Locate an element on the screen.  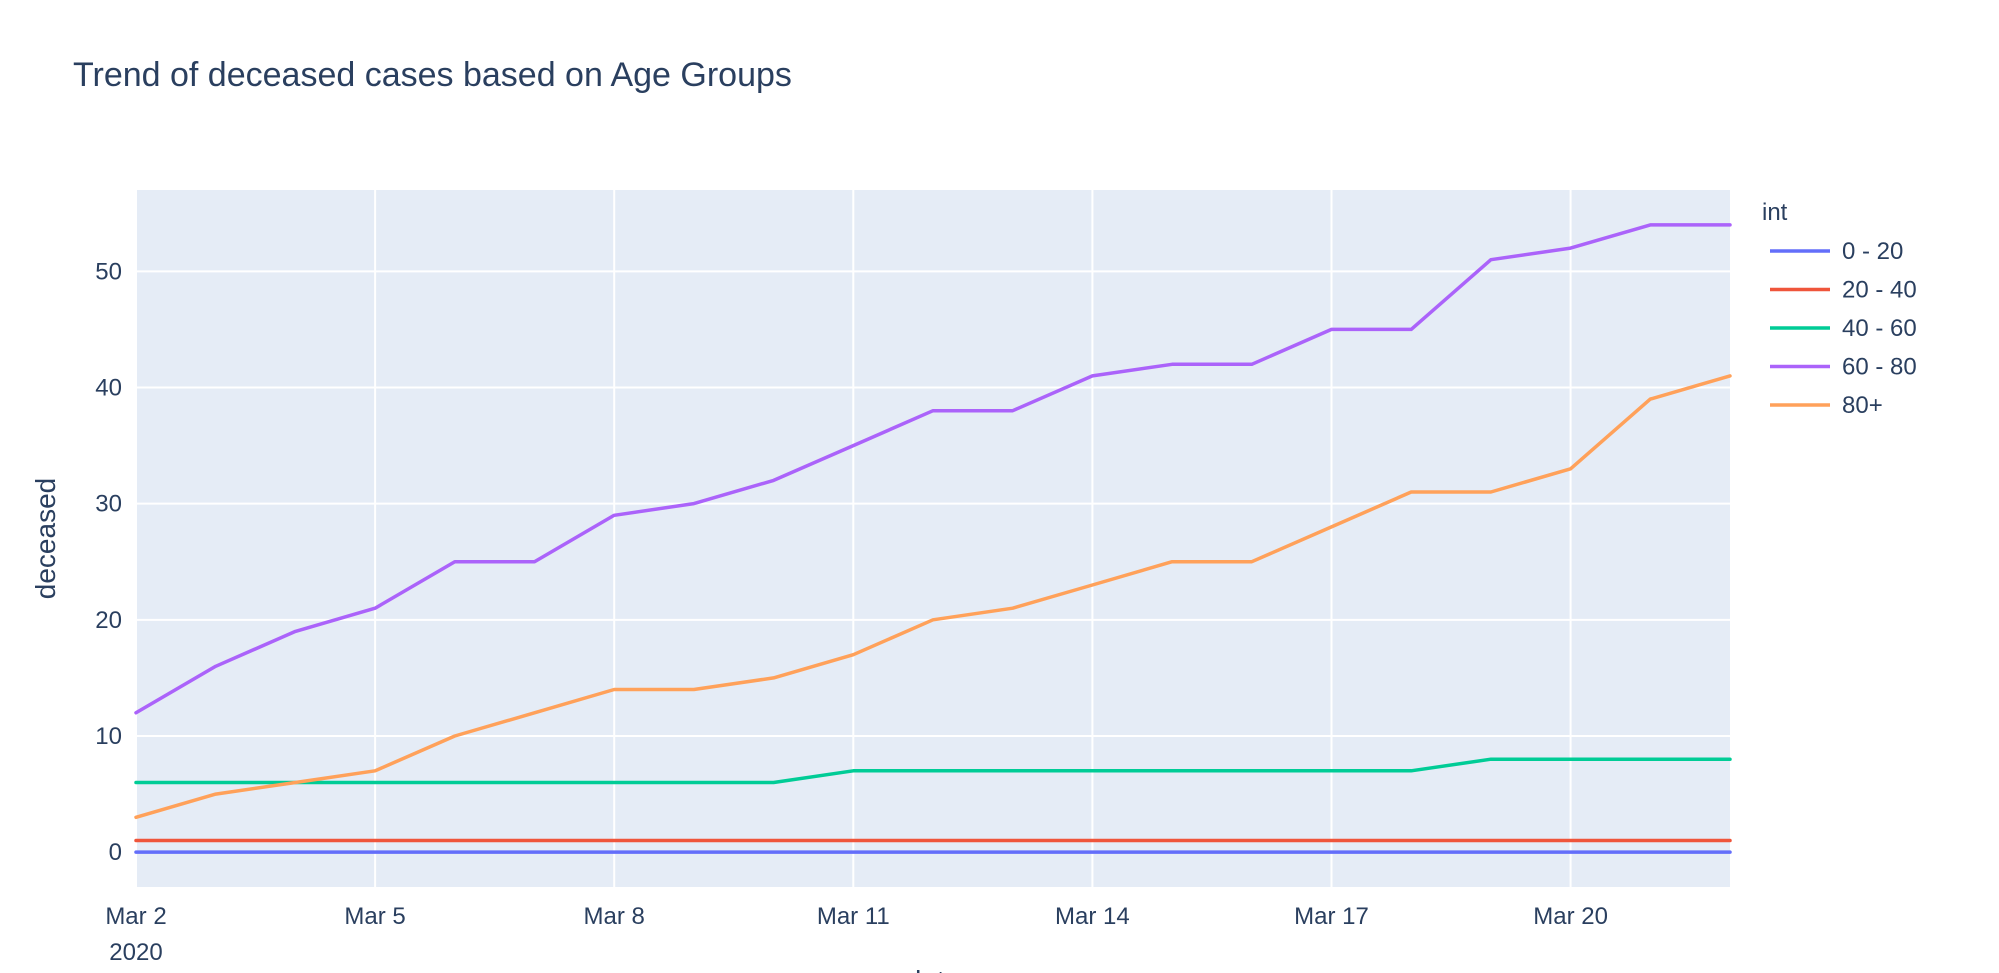
legend-item: 80+ is located at coordinates (1826, 405).